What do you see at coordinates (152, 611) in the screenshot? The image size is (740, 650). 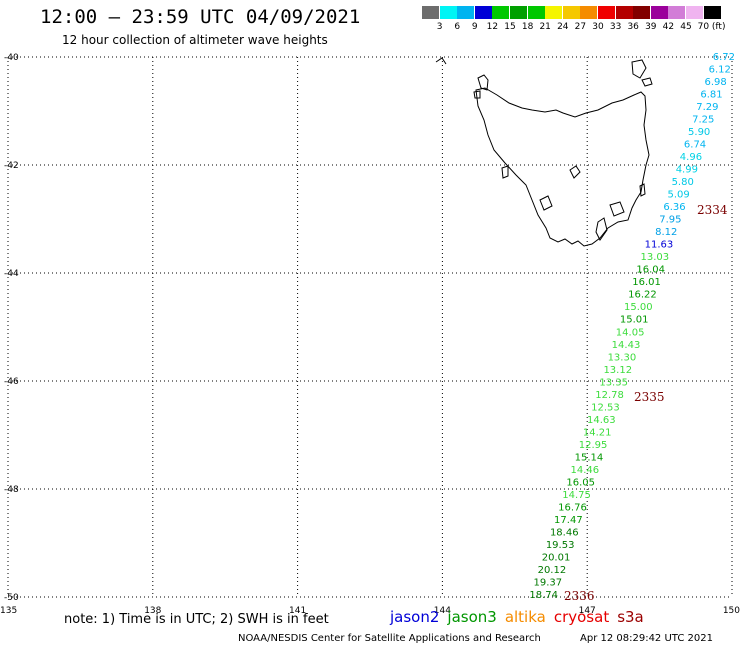 I see `longitude-label: 138` at bounding box center [152, 611].